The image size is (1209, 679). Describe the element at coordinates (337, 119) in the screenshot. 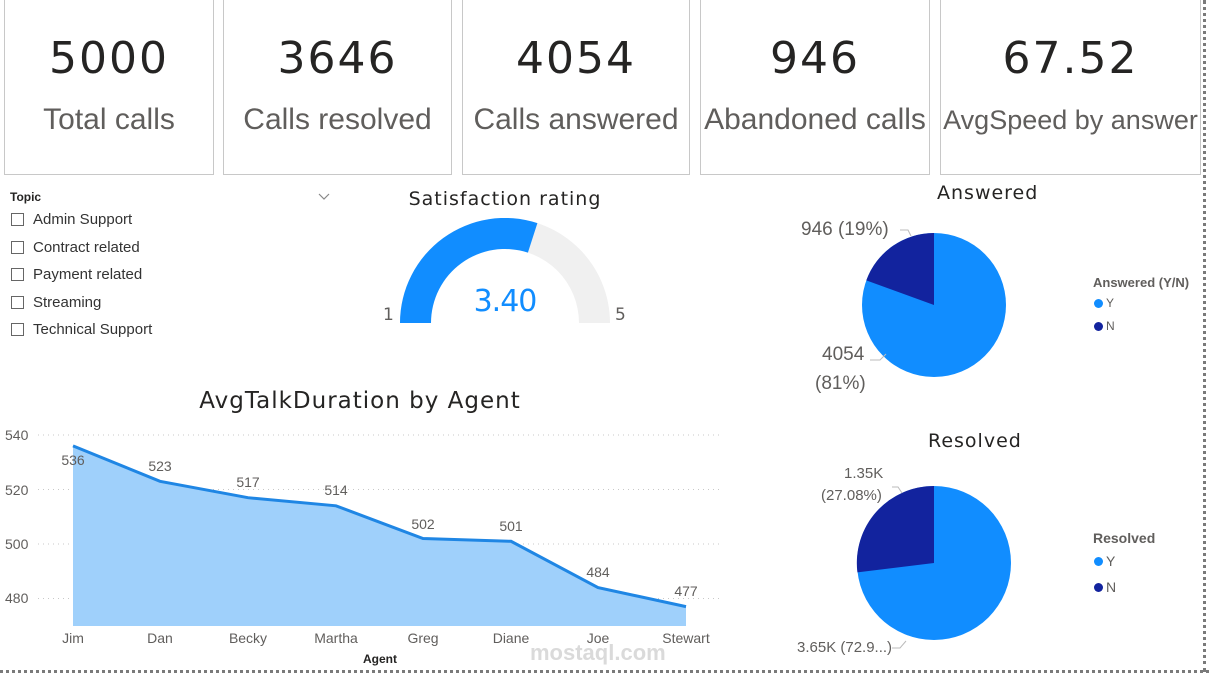

I see `kpi-label: Calls resolved` at that location.